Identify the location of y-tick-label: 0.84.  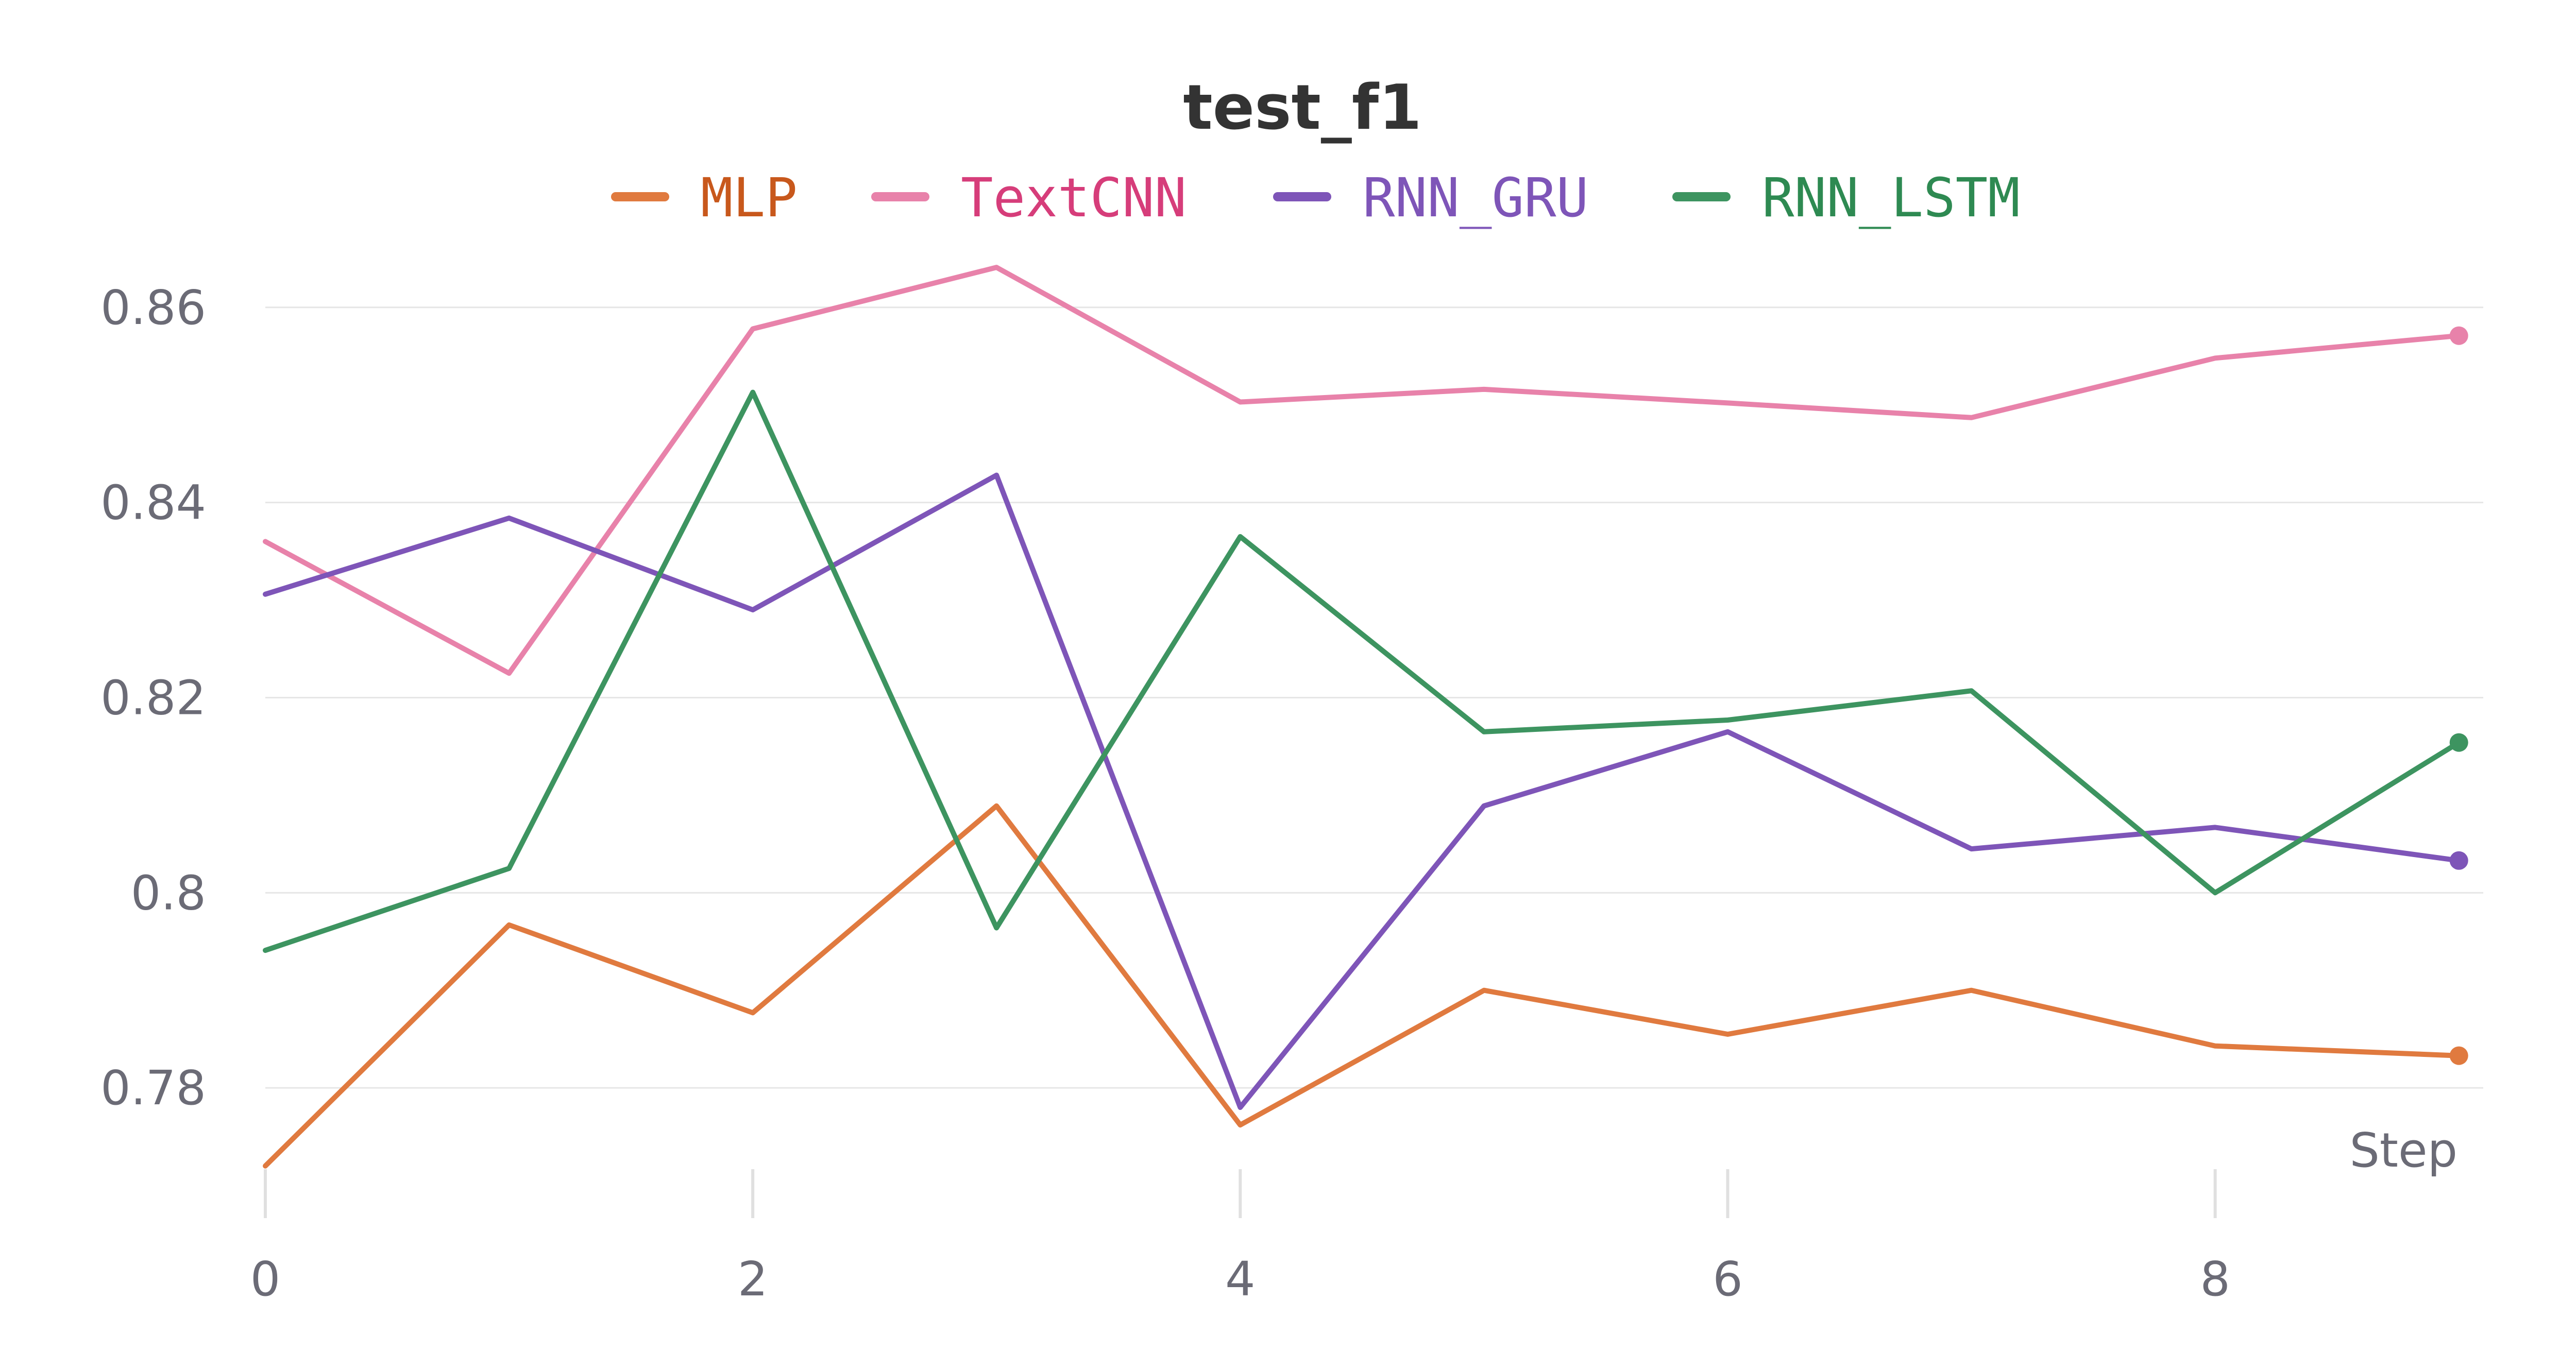
(153, 503).